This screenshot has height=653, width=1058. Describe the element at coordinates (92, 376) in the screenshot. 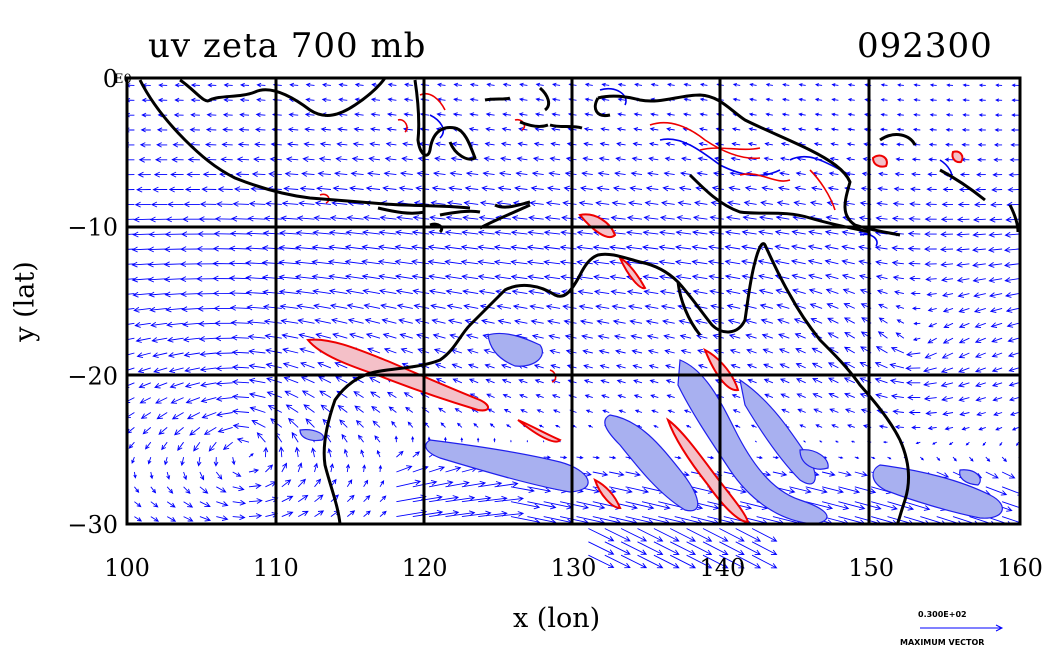

I see `y-tick-label: −20` at that location.